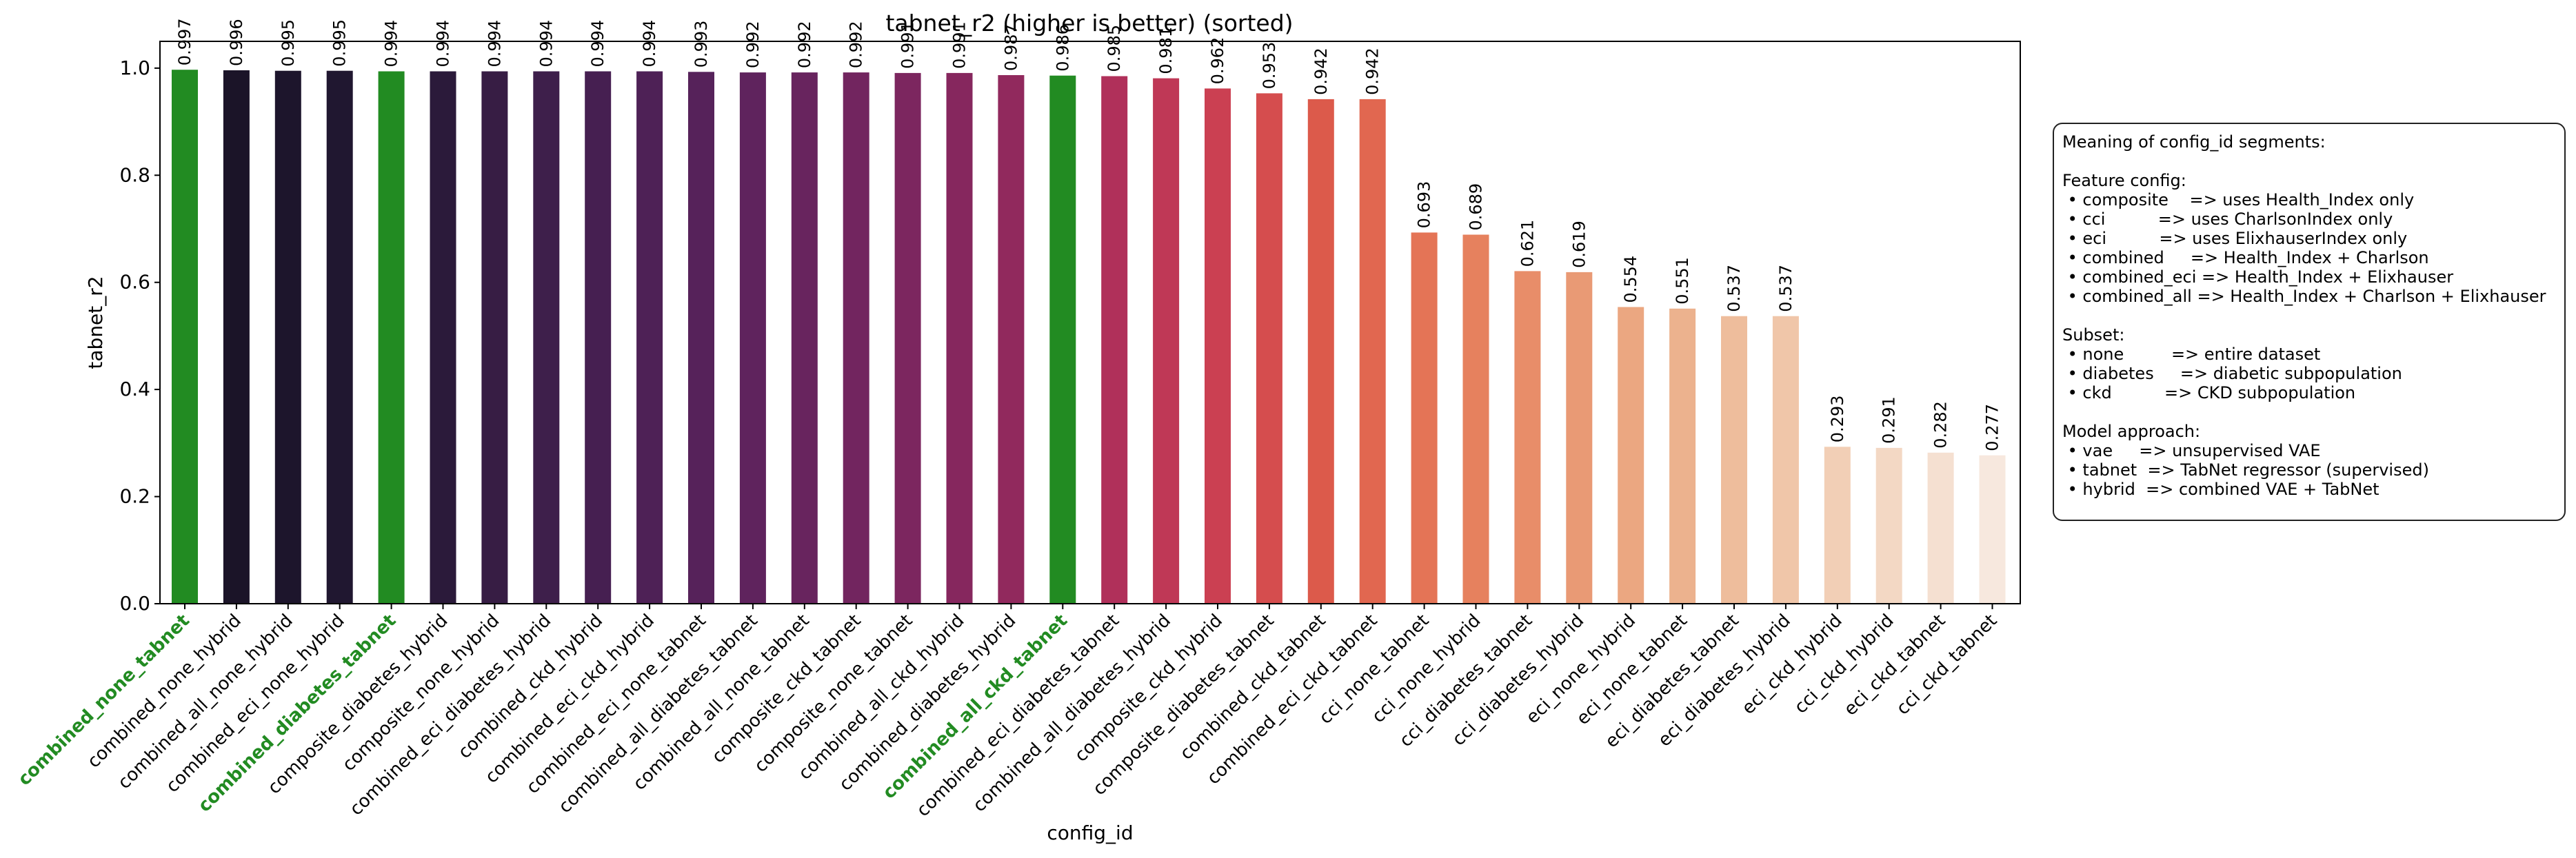 Image resolution: width=2576 pixels, height=858 pixels. I want to click on y-tick-label: 0.2, so click(134, 496).